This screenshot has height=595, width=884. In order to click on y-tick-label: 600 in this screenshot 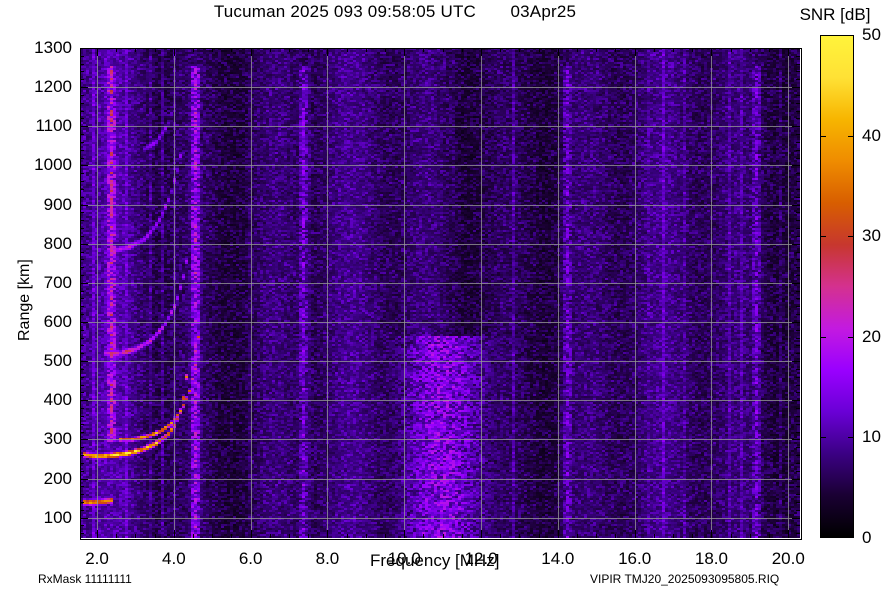, I will do `click(57, 321)`.